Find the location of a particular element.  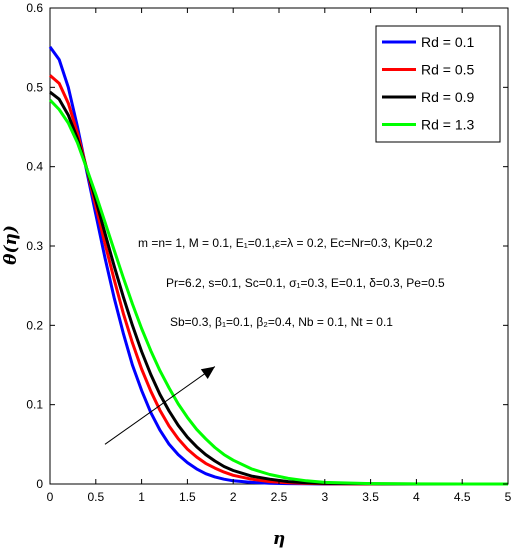

y-tick-label: 0.3 is located at coordinates (34, 246).